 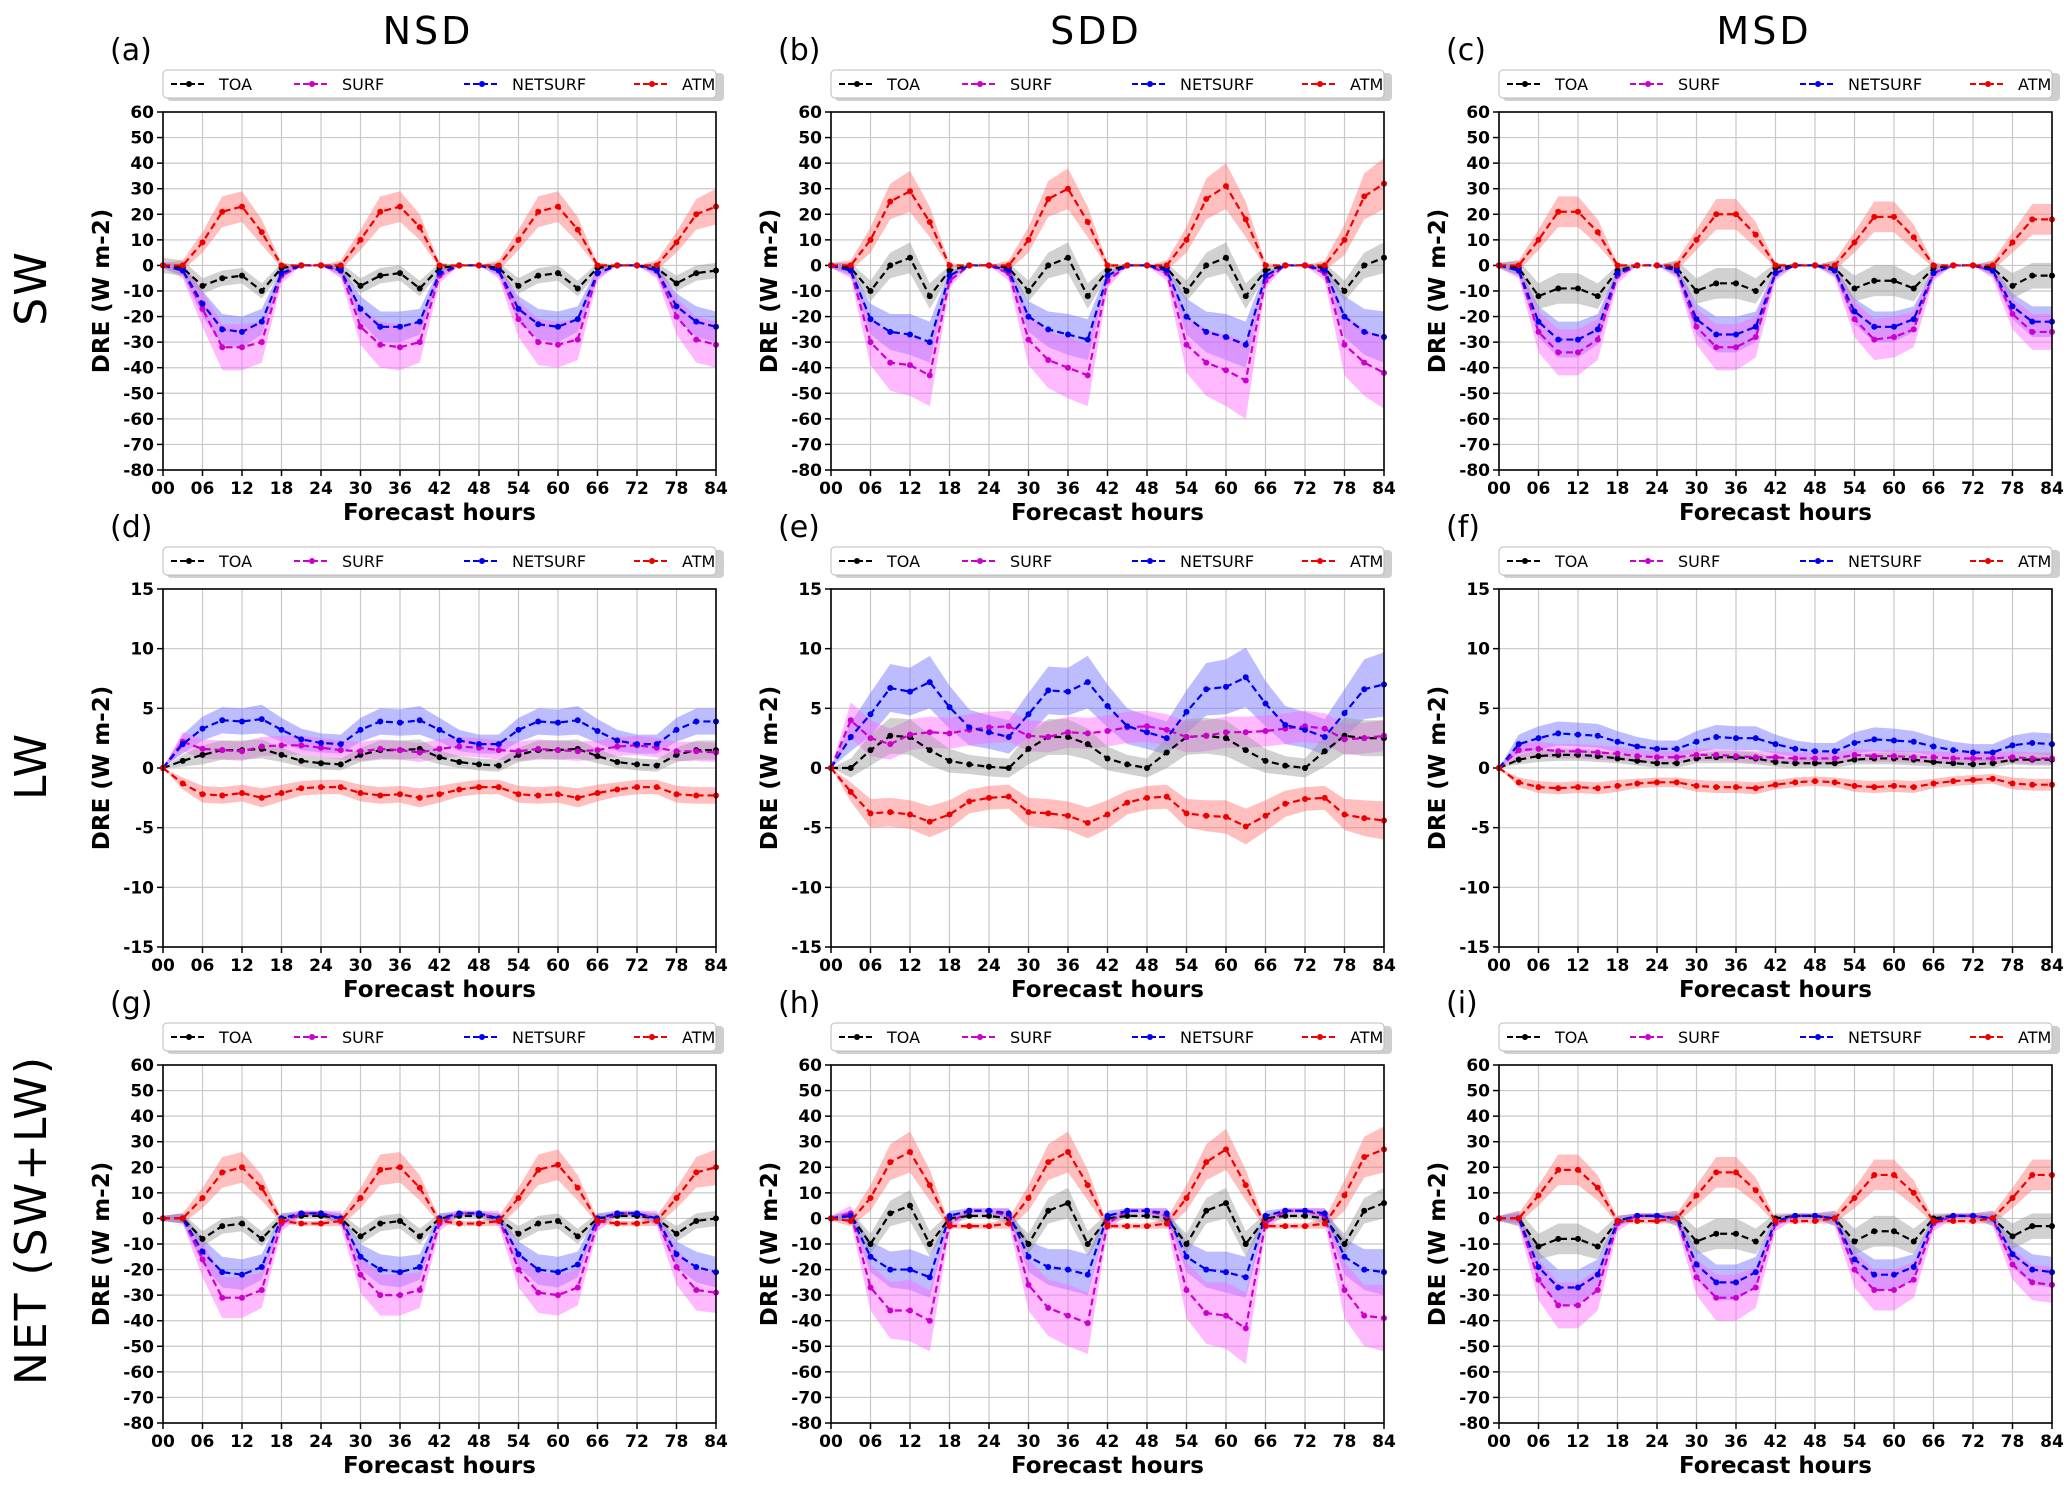 I want to click on legend-marker-atm, so click(x=1988, y=561).